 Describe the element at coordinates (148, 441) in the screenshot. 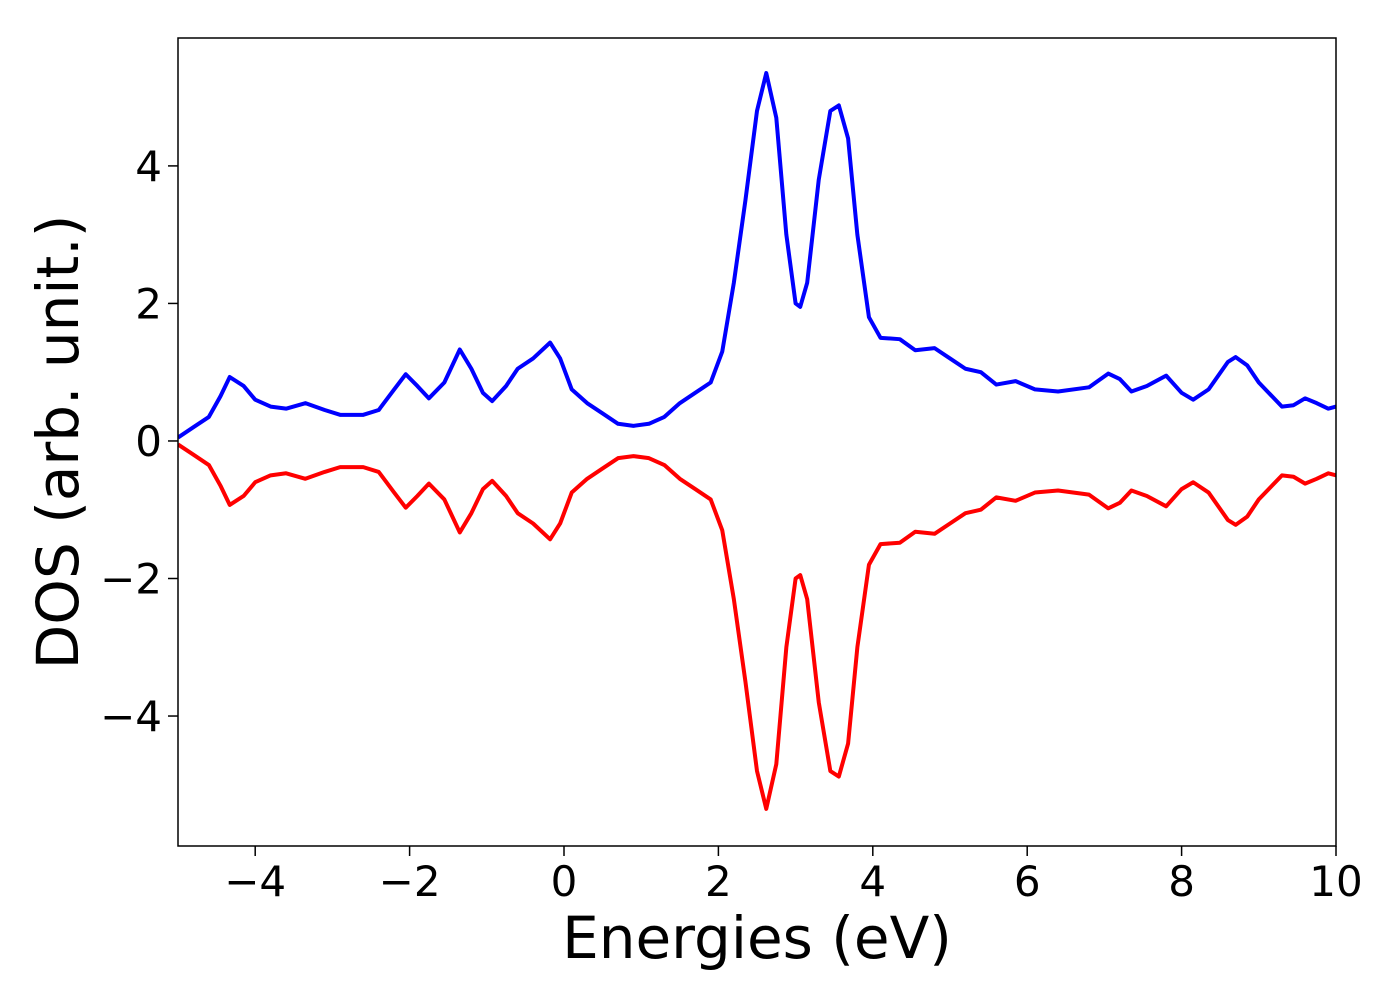

I see `y-tick-label: 0` at that location.